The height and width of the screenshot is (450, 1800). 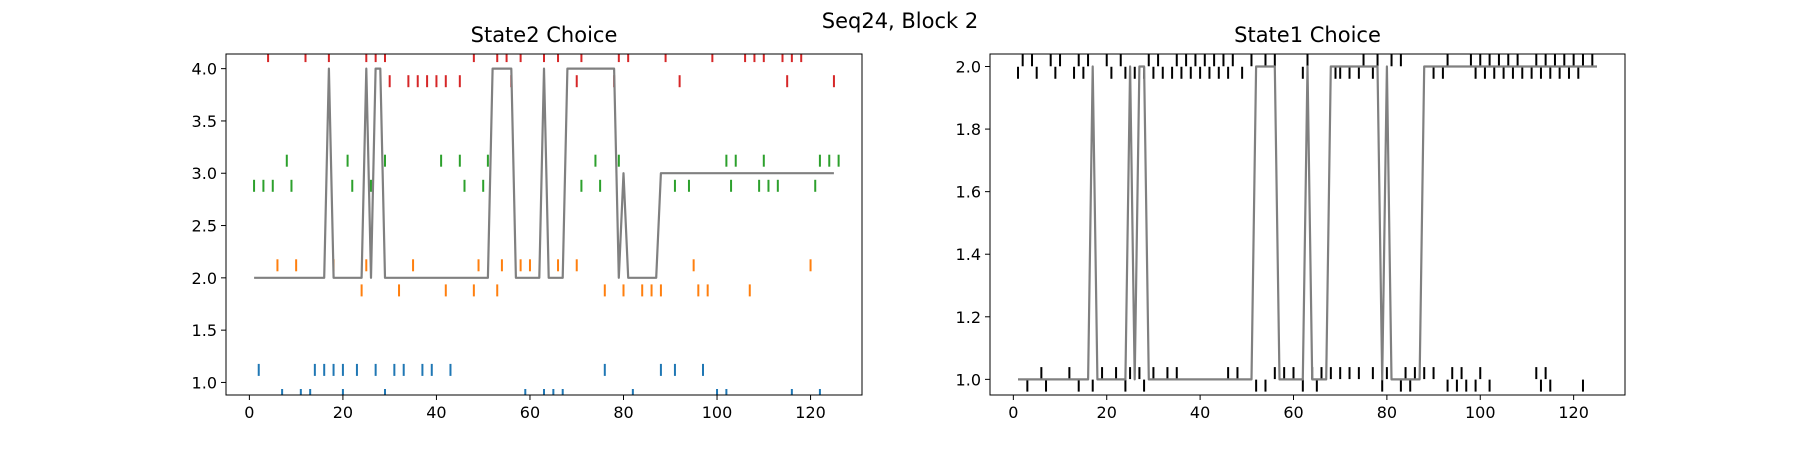 What do you see at coordinates (900, 21) in the screenshot?
I see `figure-title: Seq24, Block 2` at bounding box center [900, 21].